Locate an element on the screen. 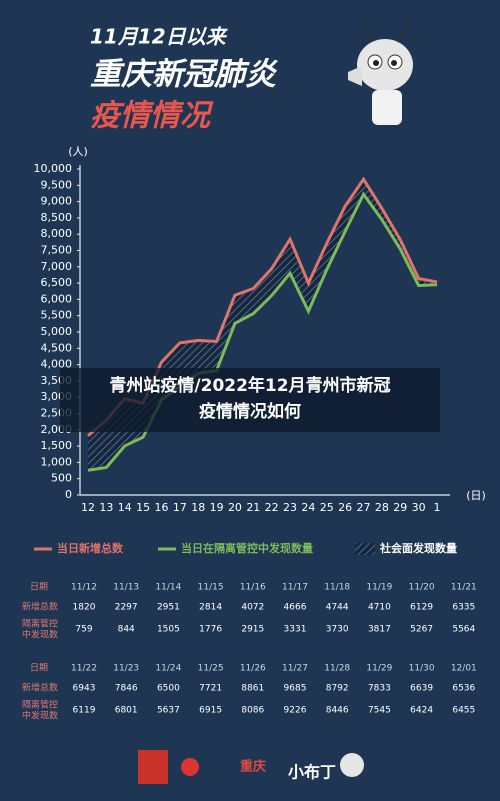 This screenshot has height=801, width=500. y-tick-label: 8,500 is located at coordinates (57, 217).